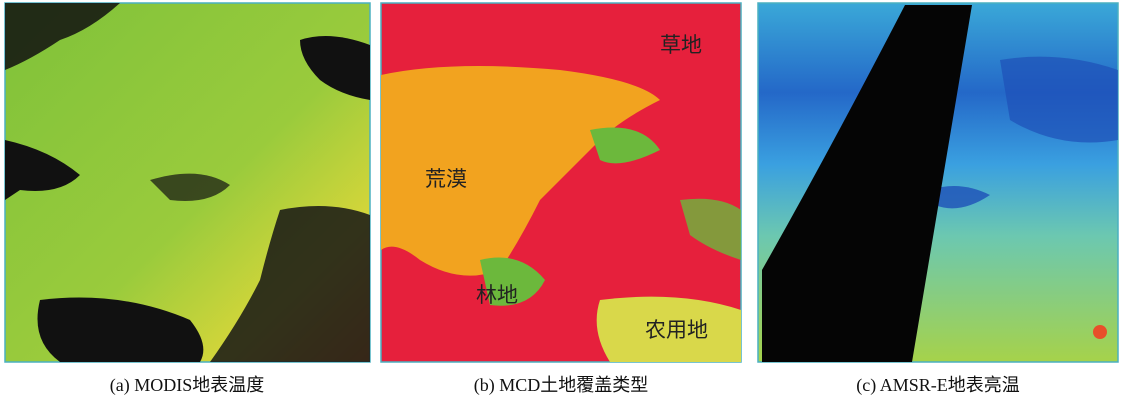 Image resolution: width=1123 pixels, height=406 pixels. Describe the element at coordinates (1100, 332) in the screenshot. I see `hot-spot` at that location.